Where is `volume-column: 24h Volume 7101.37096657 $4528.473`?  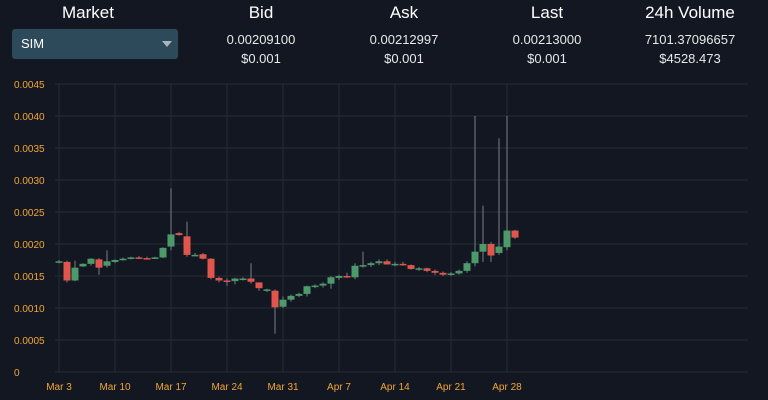 volume-column: 24h Volume 7101.37096657 $4528.473 is located at coordinates (689, 33).